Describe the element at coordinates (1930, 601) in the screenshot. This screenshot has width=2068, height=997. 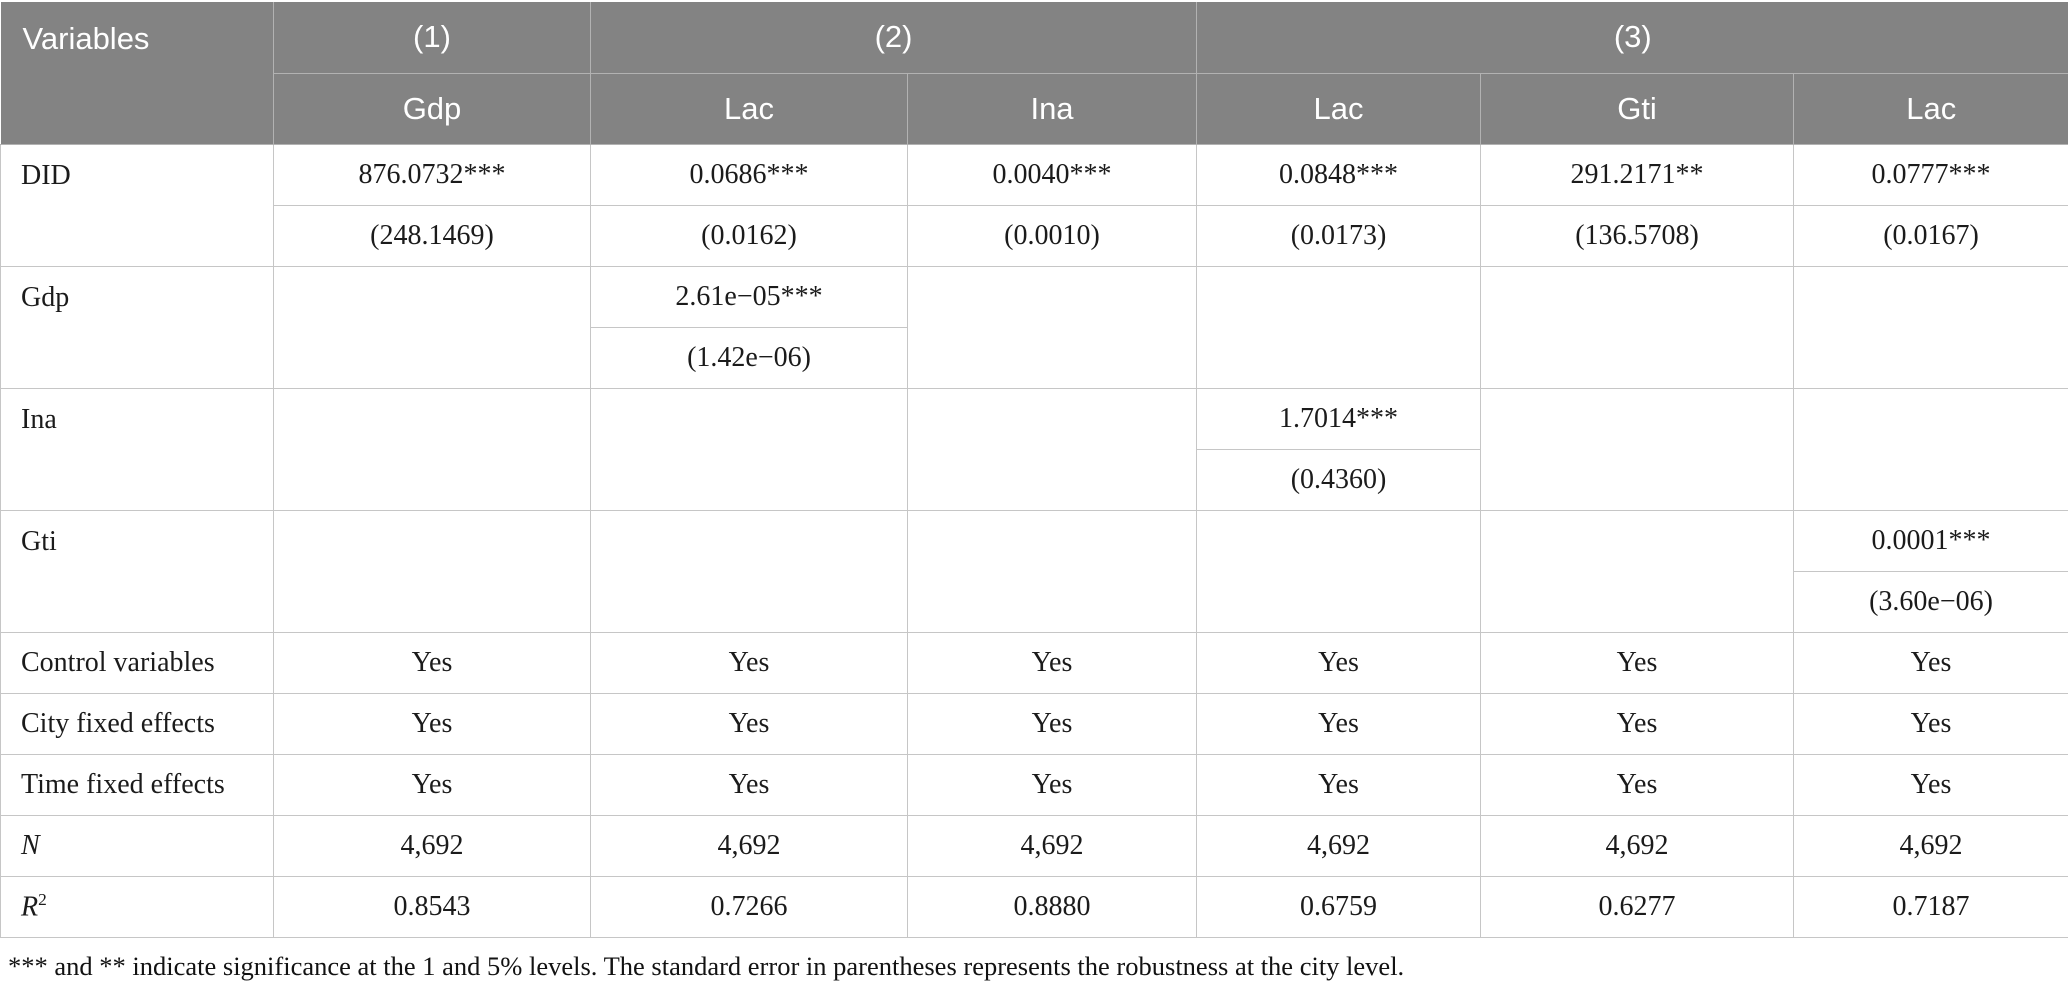
I see `std-error-cell: (3.60e−06)` at that location.